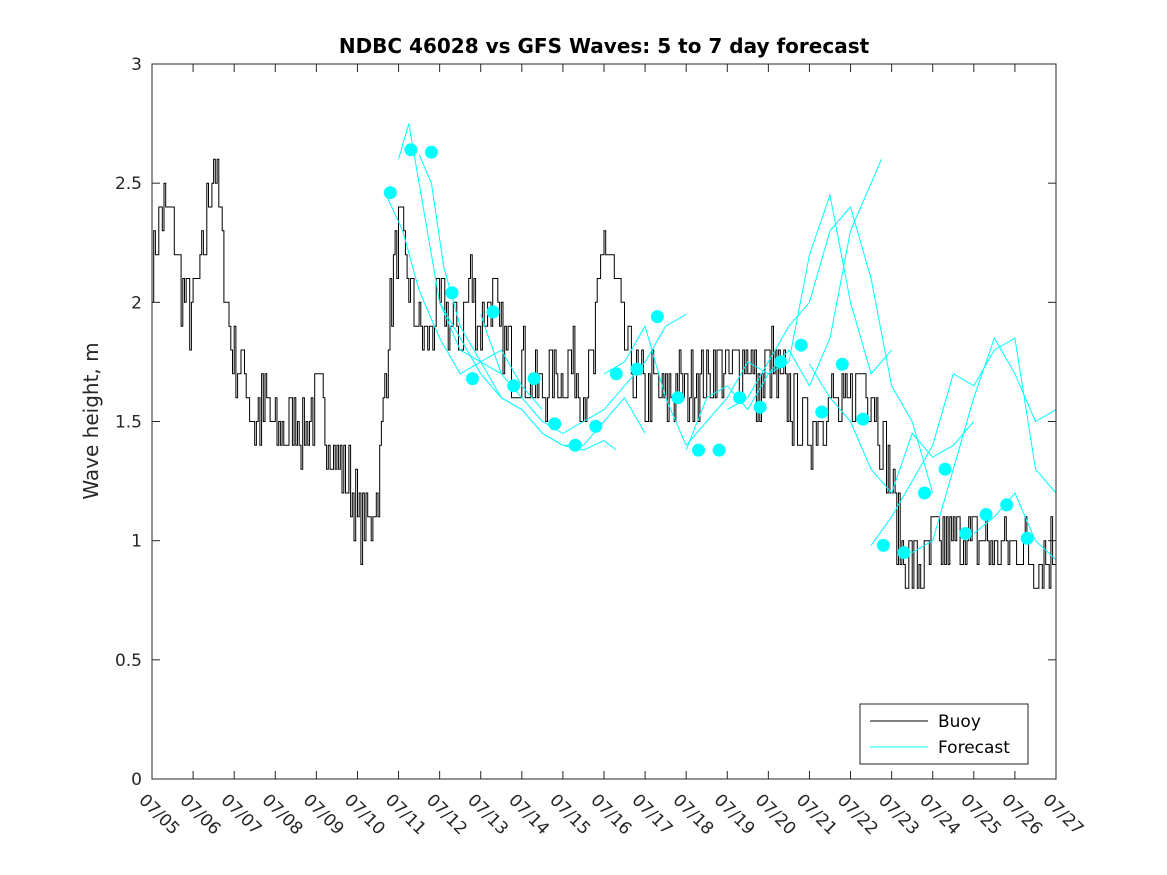  What do you see at coordinates (128, 423) in the screenshot?
I see `y-tick-label: 1.5` at bounding box center [128, 423].